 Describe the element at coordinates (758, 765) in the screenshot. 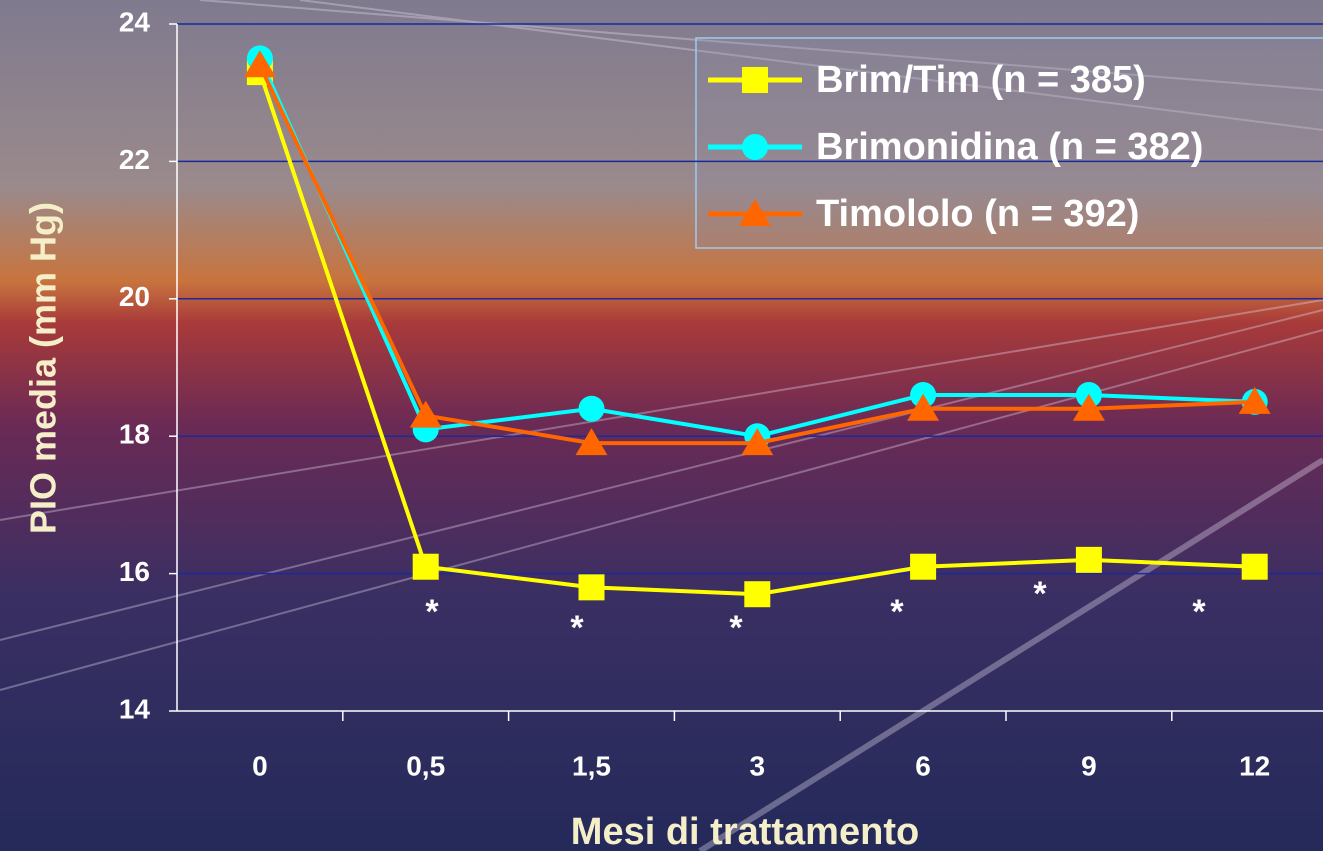

I see `x-tick-label: 3` at that location.